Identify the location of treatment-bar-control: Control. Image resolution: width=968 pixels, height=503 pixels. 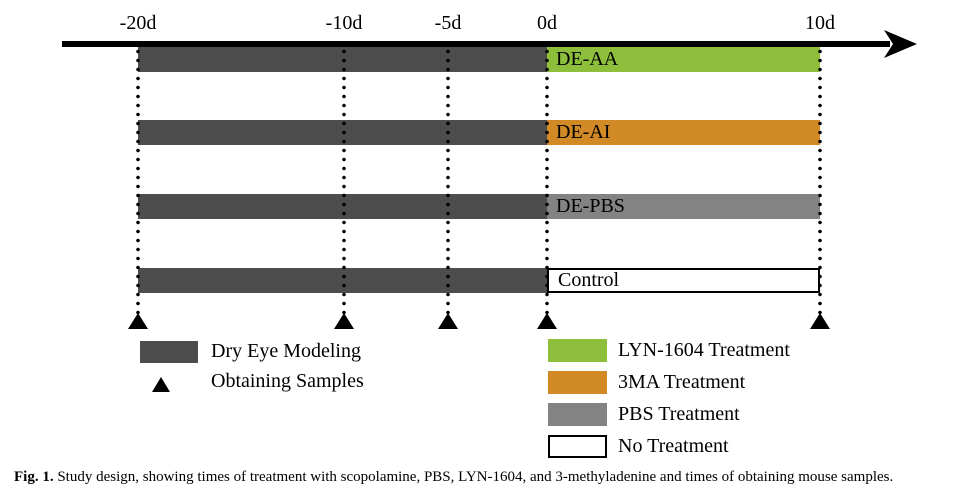
(683, 280).